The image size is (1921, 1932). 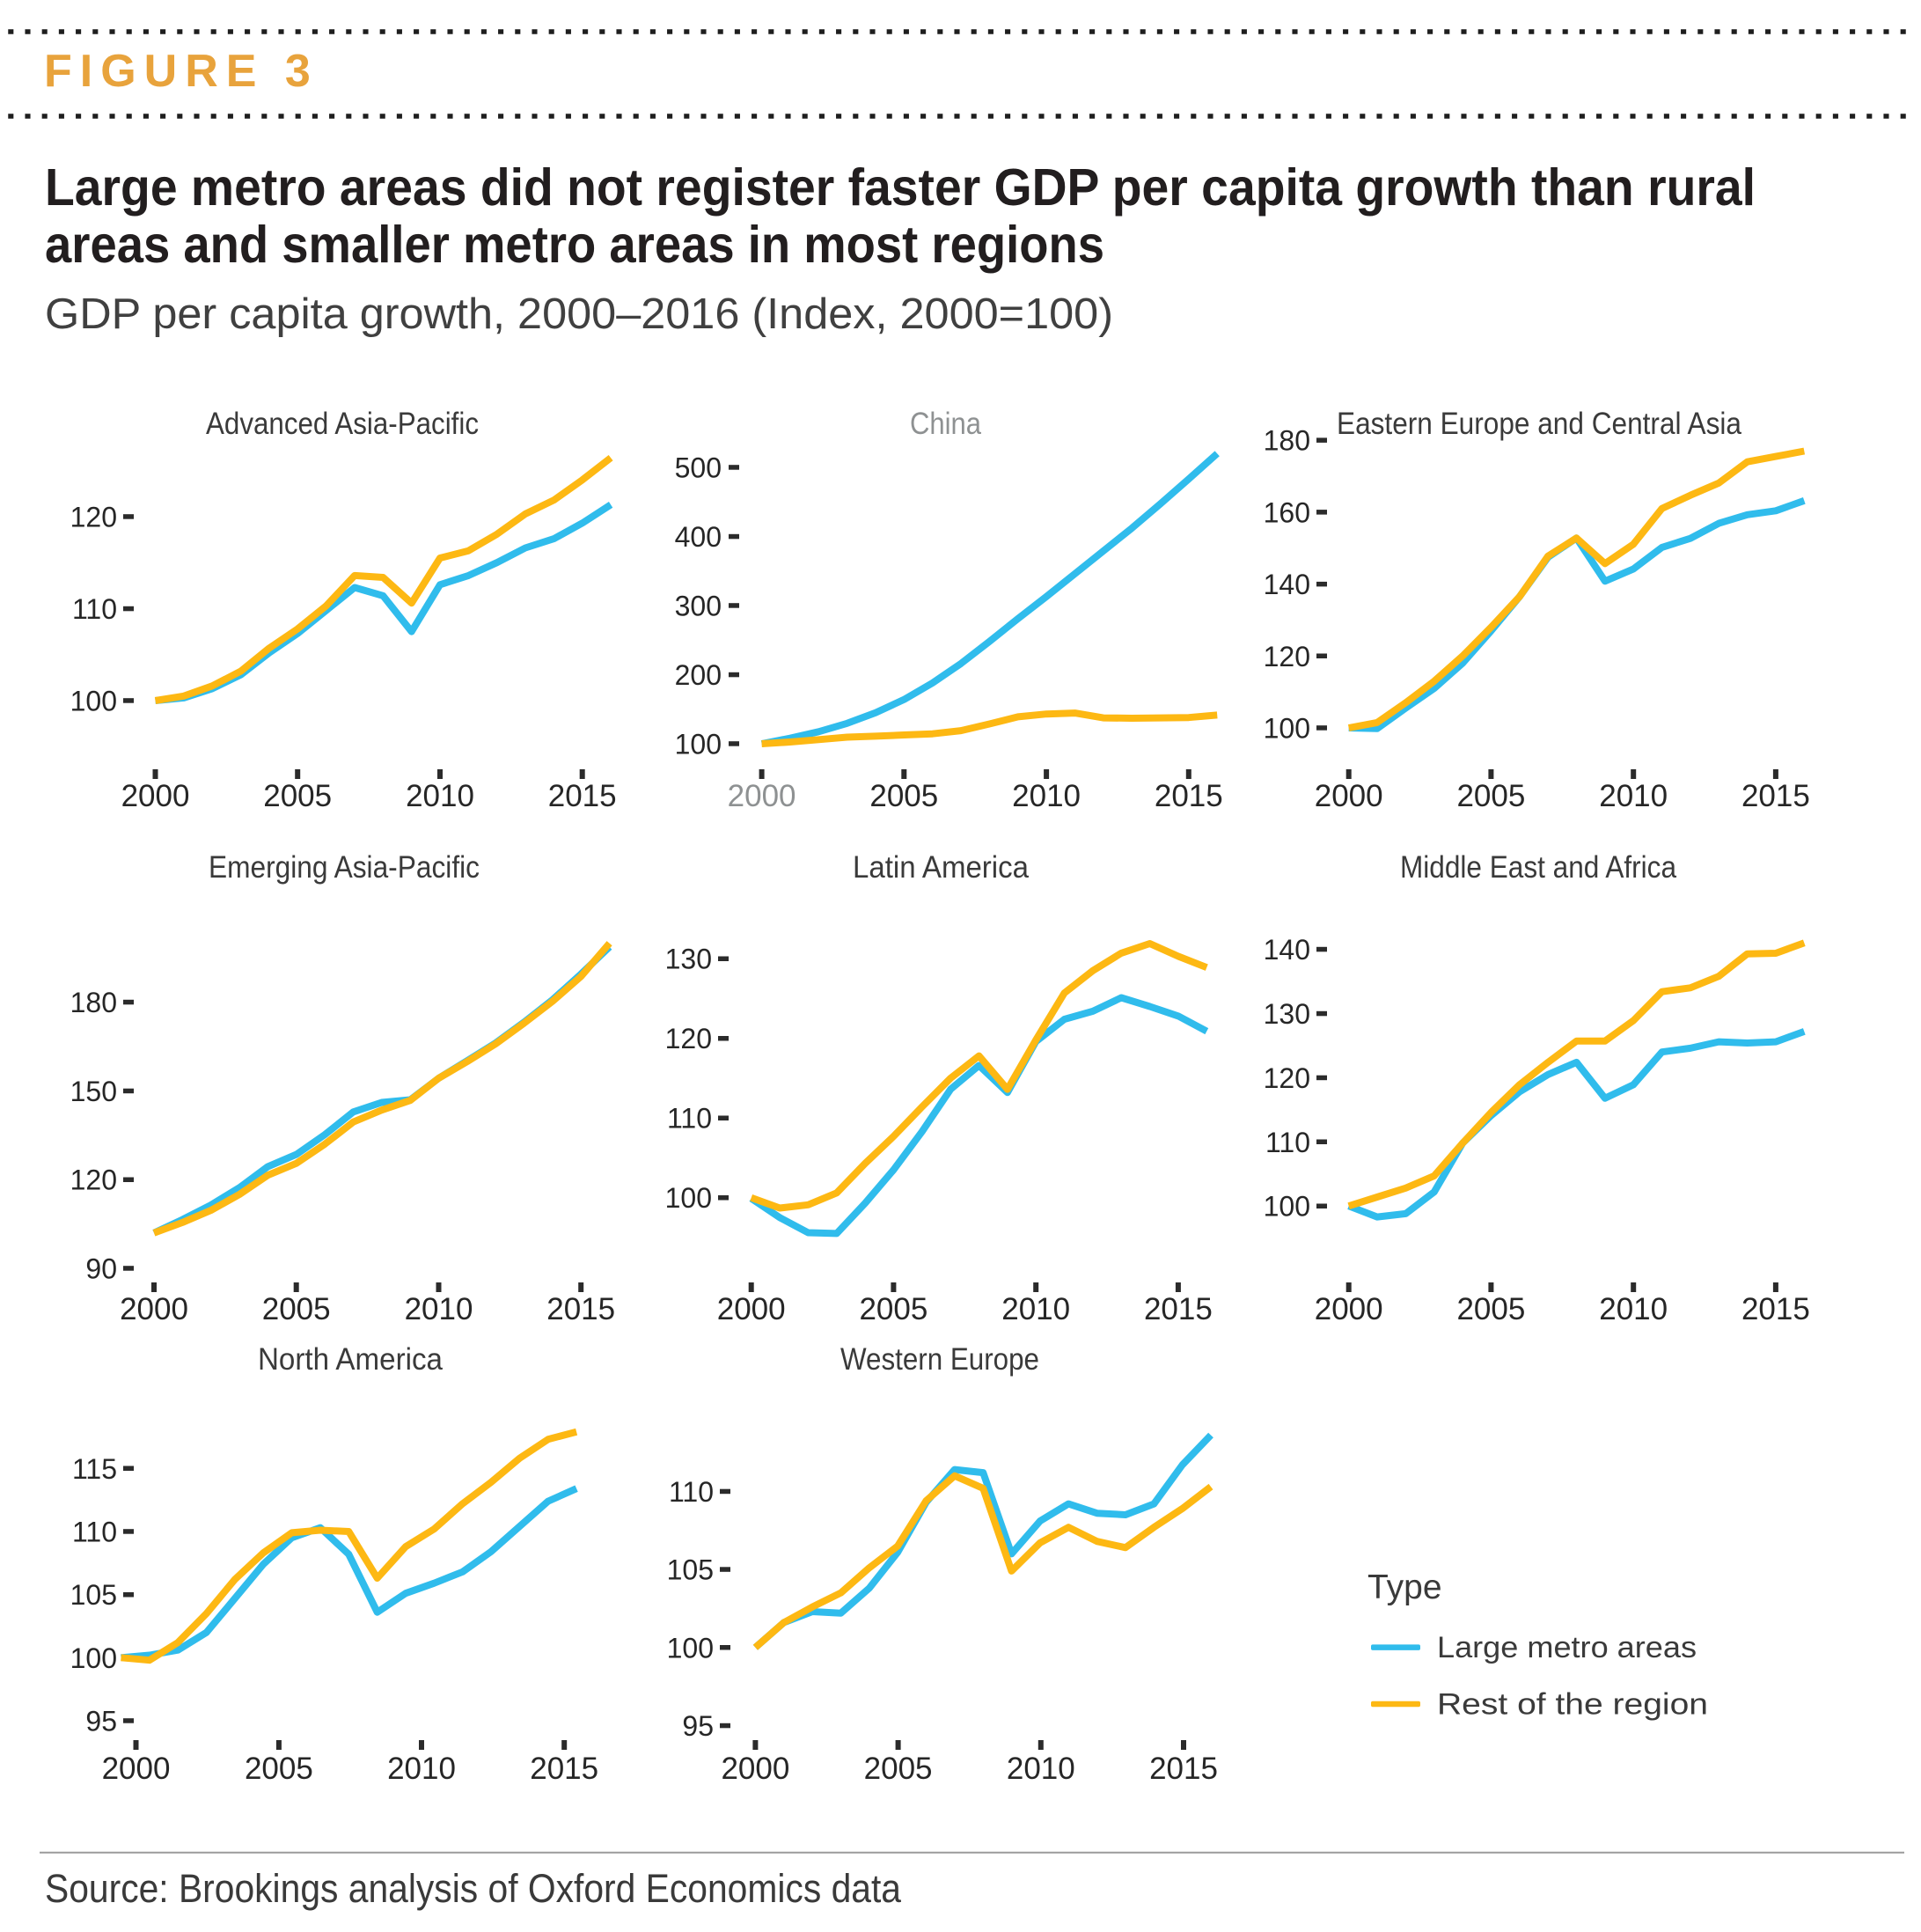 I want to click on svg-text: 200, so click(x=698, y=675).